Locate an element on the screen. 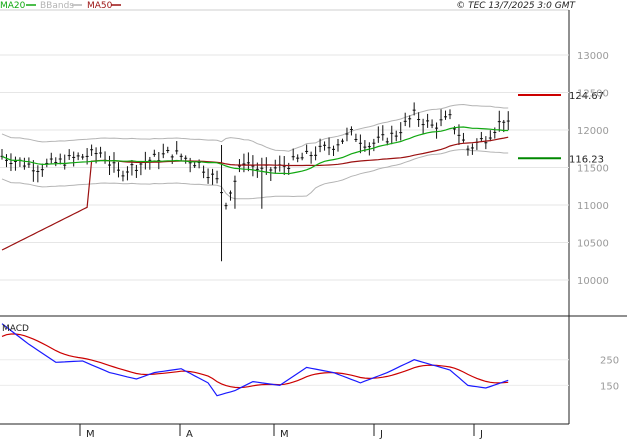 This screenshot has width=627, height=445. marker-label: 124.67 is located at coordinates (586, 96).